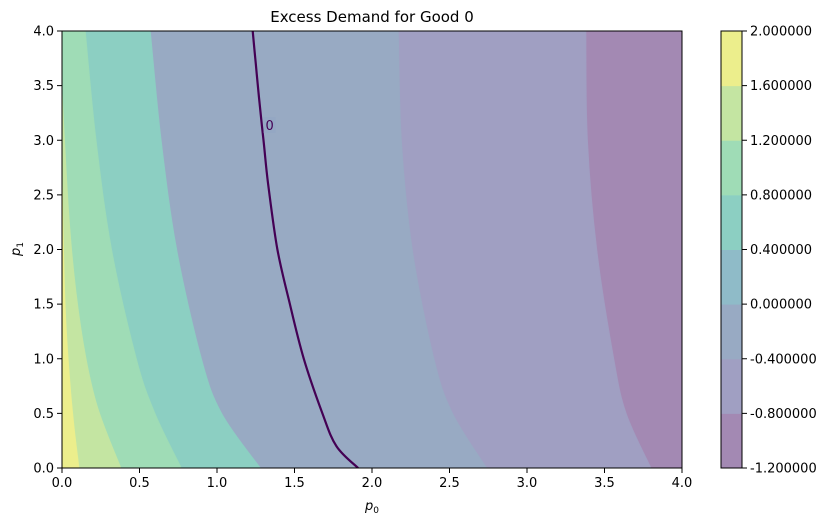 This screenshot has width=834, height=523. I want to click on x-axis-ticks: 0.0 0.5 1.0 1.5 2.0 2.5 3.0 3.5 4.0, so click(372, 479).